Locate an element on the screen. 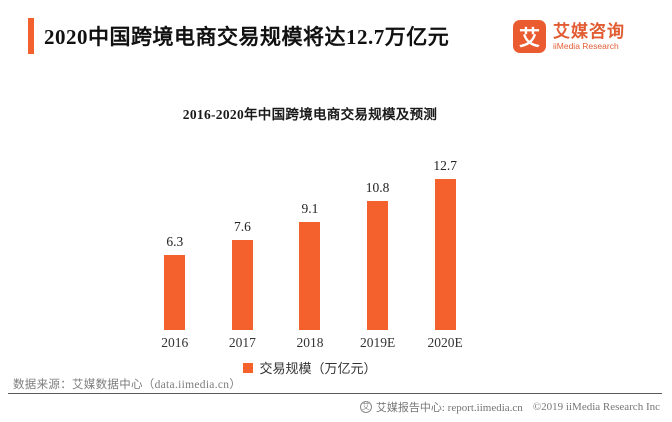 The width and height of the screenshot is (672, 422). bar-group: 10.8 is located at coordinates (378, 233).